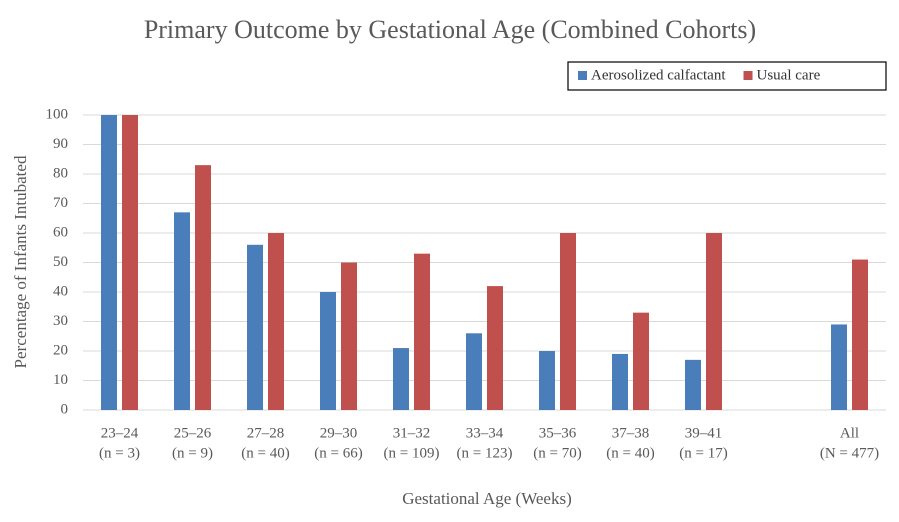 Image resolution: width=899 pixels, height=522 pixels. What do you see at coordinates (60, 203) in the screenshot?
I see `y-tick-label: 70` at bounding box center [60, 203].